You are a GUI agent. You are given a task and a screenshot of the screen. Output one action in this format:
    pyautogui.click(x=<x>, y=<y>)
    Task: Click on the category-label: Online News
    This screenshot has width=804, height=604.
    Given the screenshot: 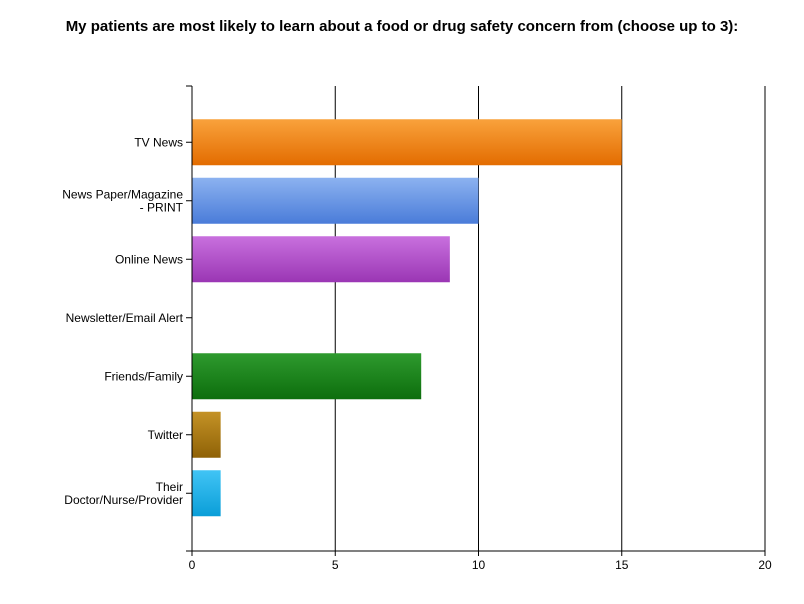 What is the action you would take?
    pyautogui.click(x=149, y=259)
    